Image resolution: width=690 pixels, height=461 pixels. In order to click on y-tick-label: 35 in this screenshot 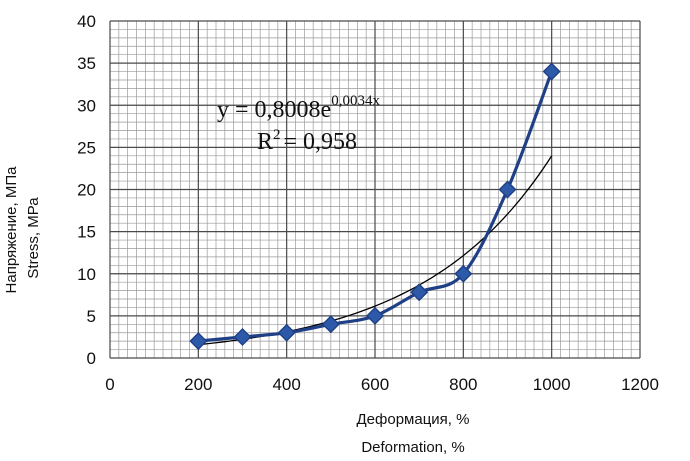, I will do `click(86, 63)`.